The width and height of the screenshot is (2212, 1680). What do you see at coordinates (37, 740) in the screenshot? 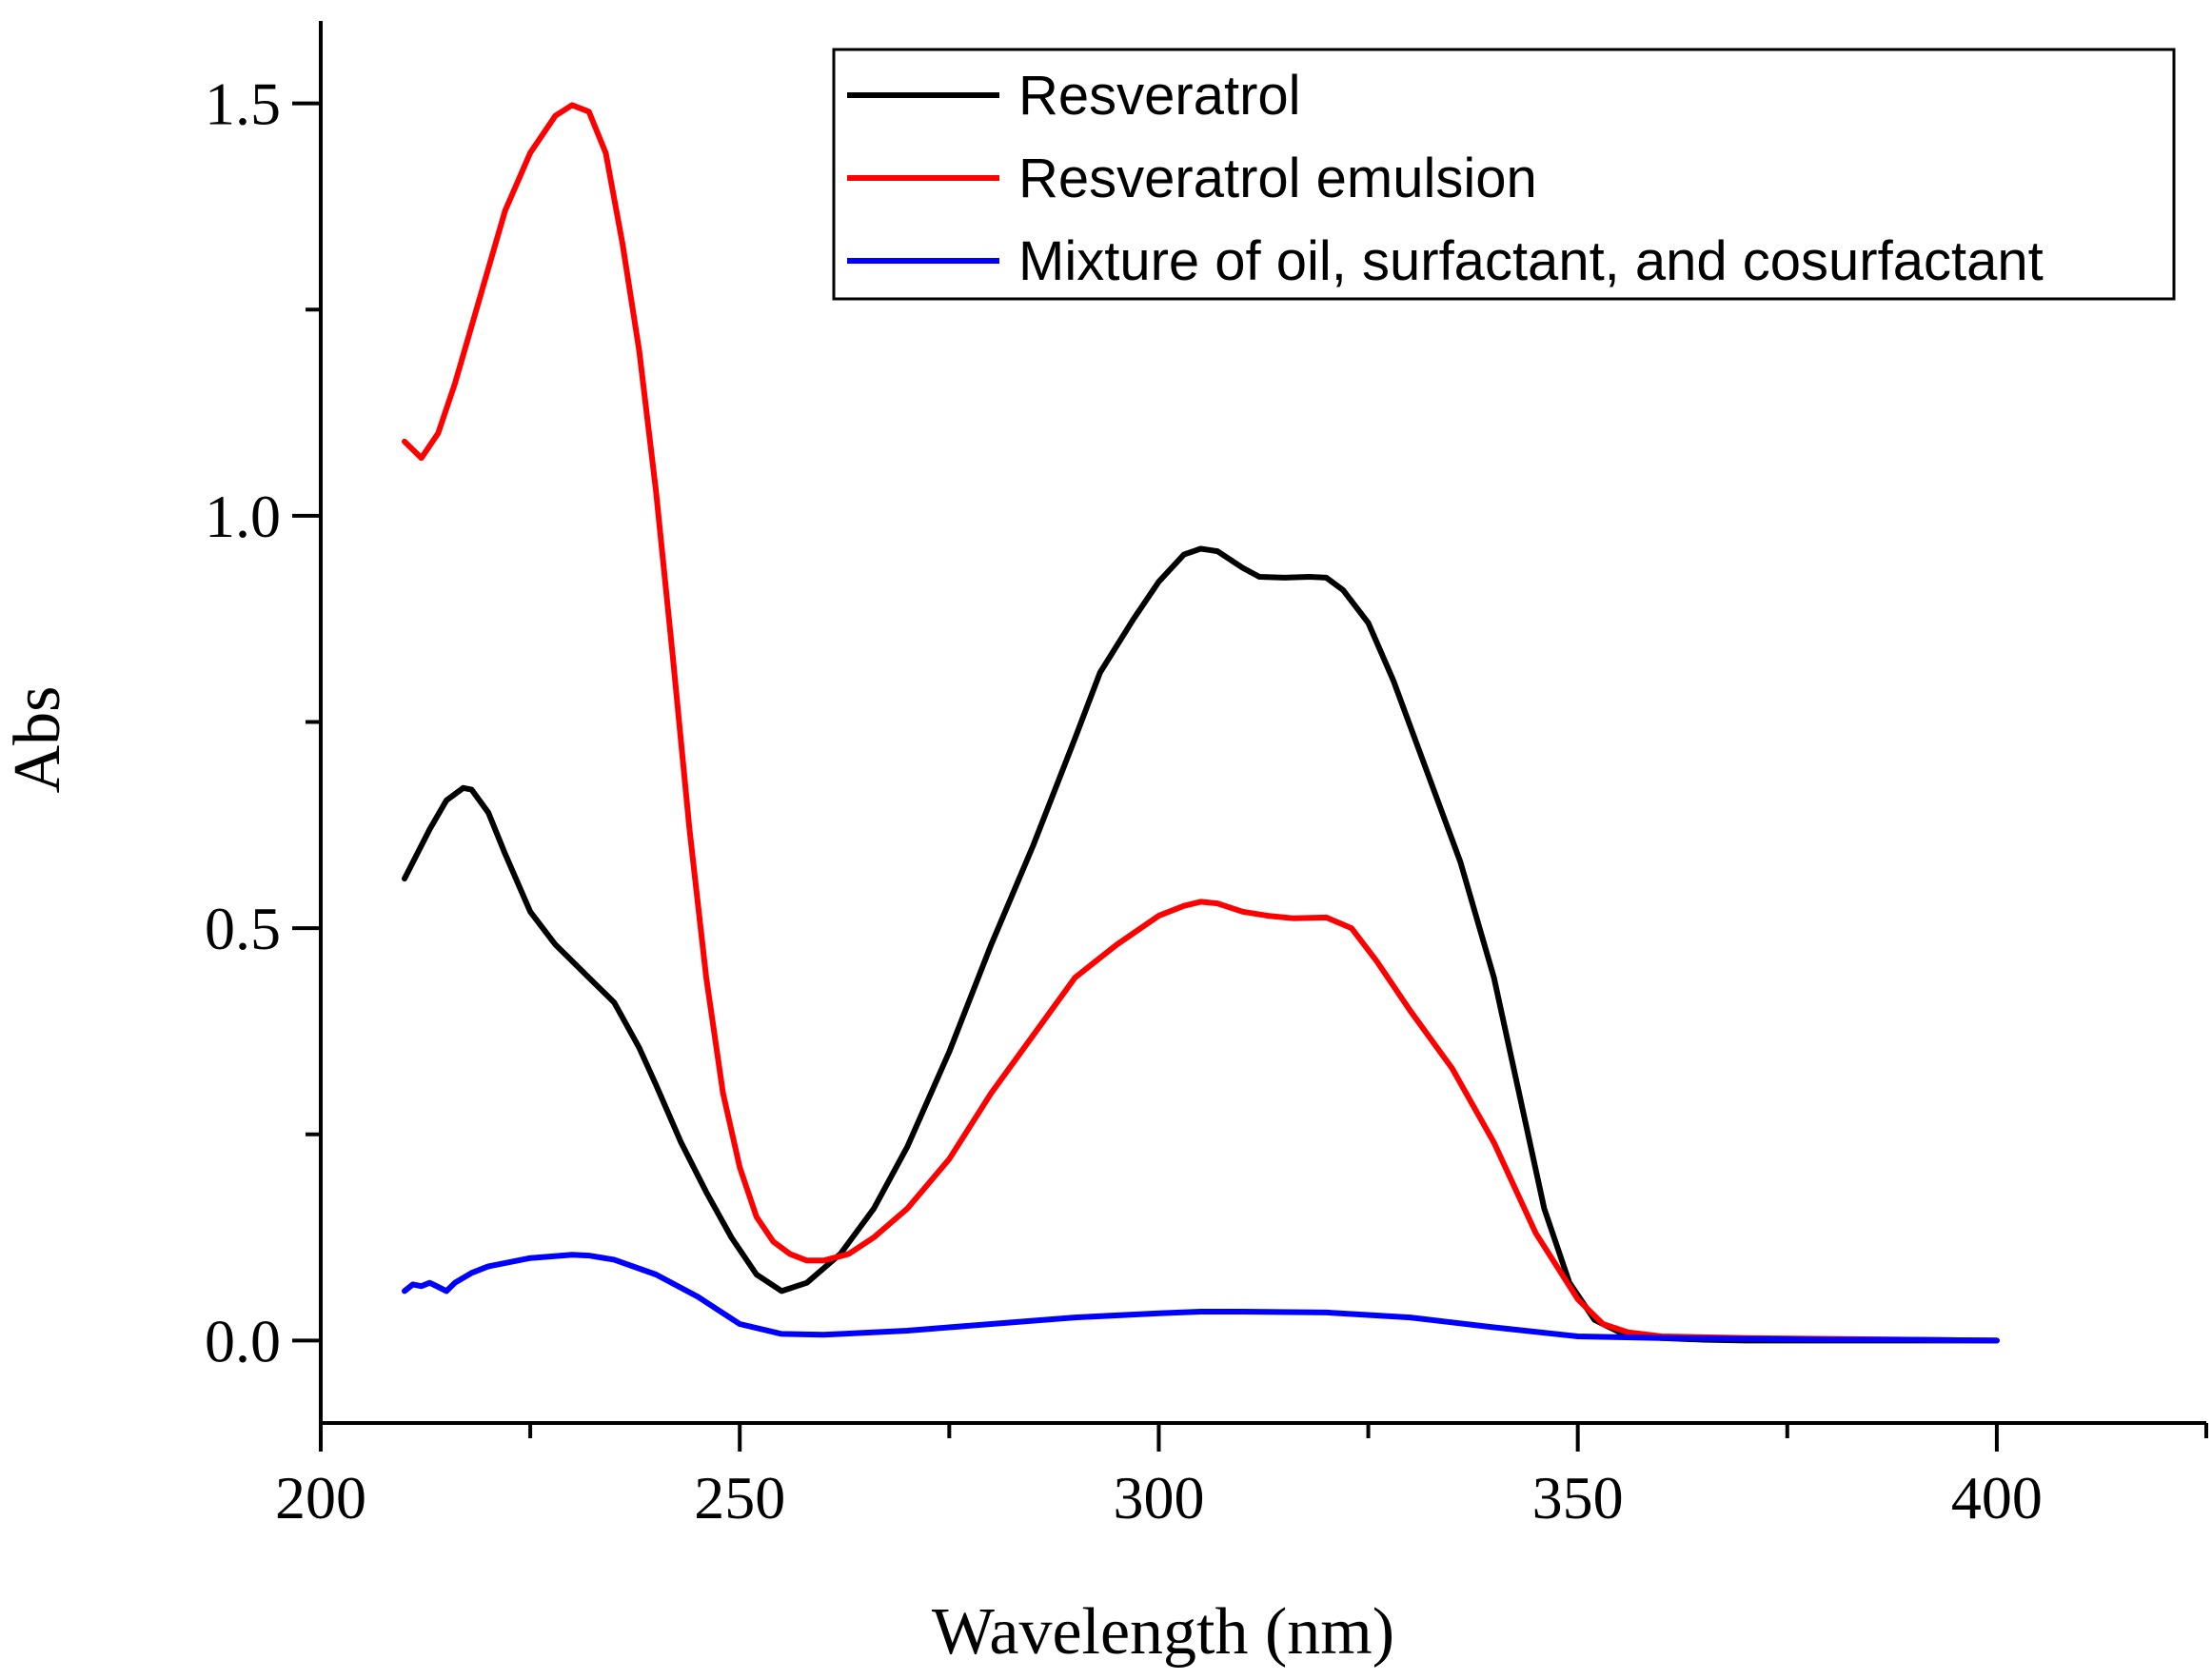
I see `y-axis-title: Abs` at bounding box center [37, 740].